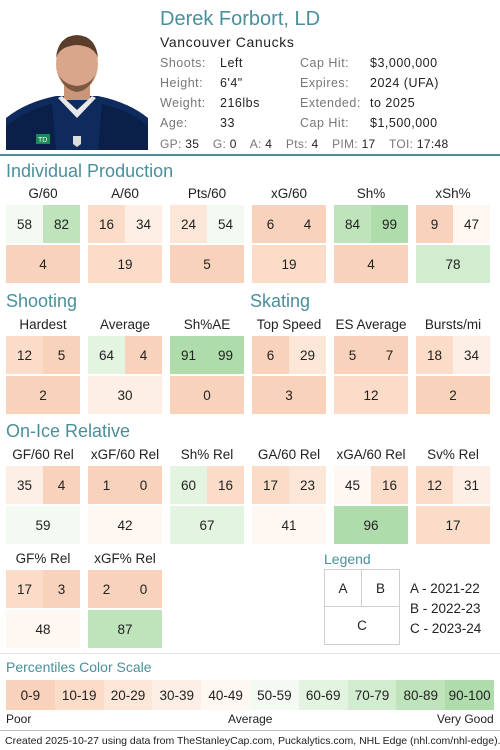  Describe the element at coordinates (125, 525) in the screenshot. I see `stat-cell-xgf-60-rel-c: 42` at that location.